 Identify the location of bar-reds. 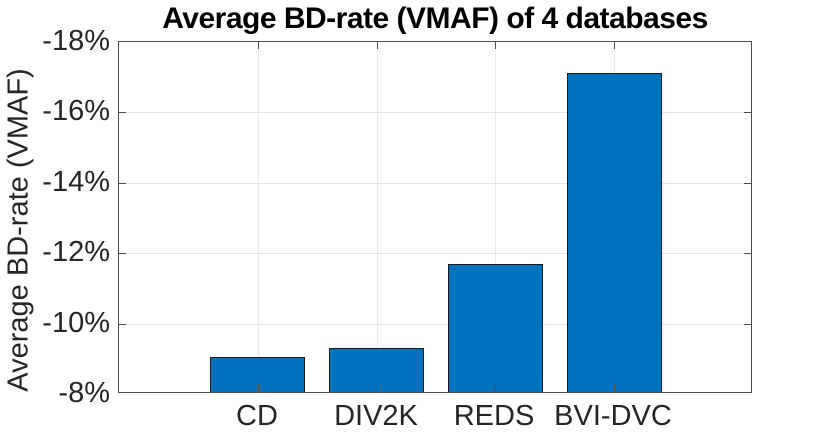
(495, 328).